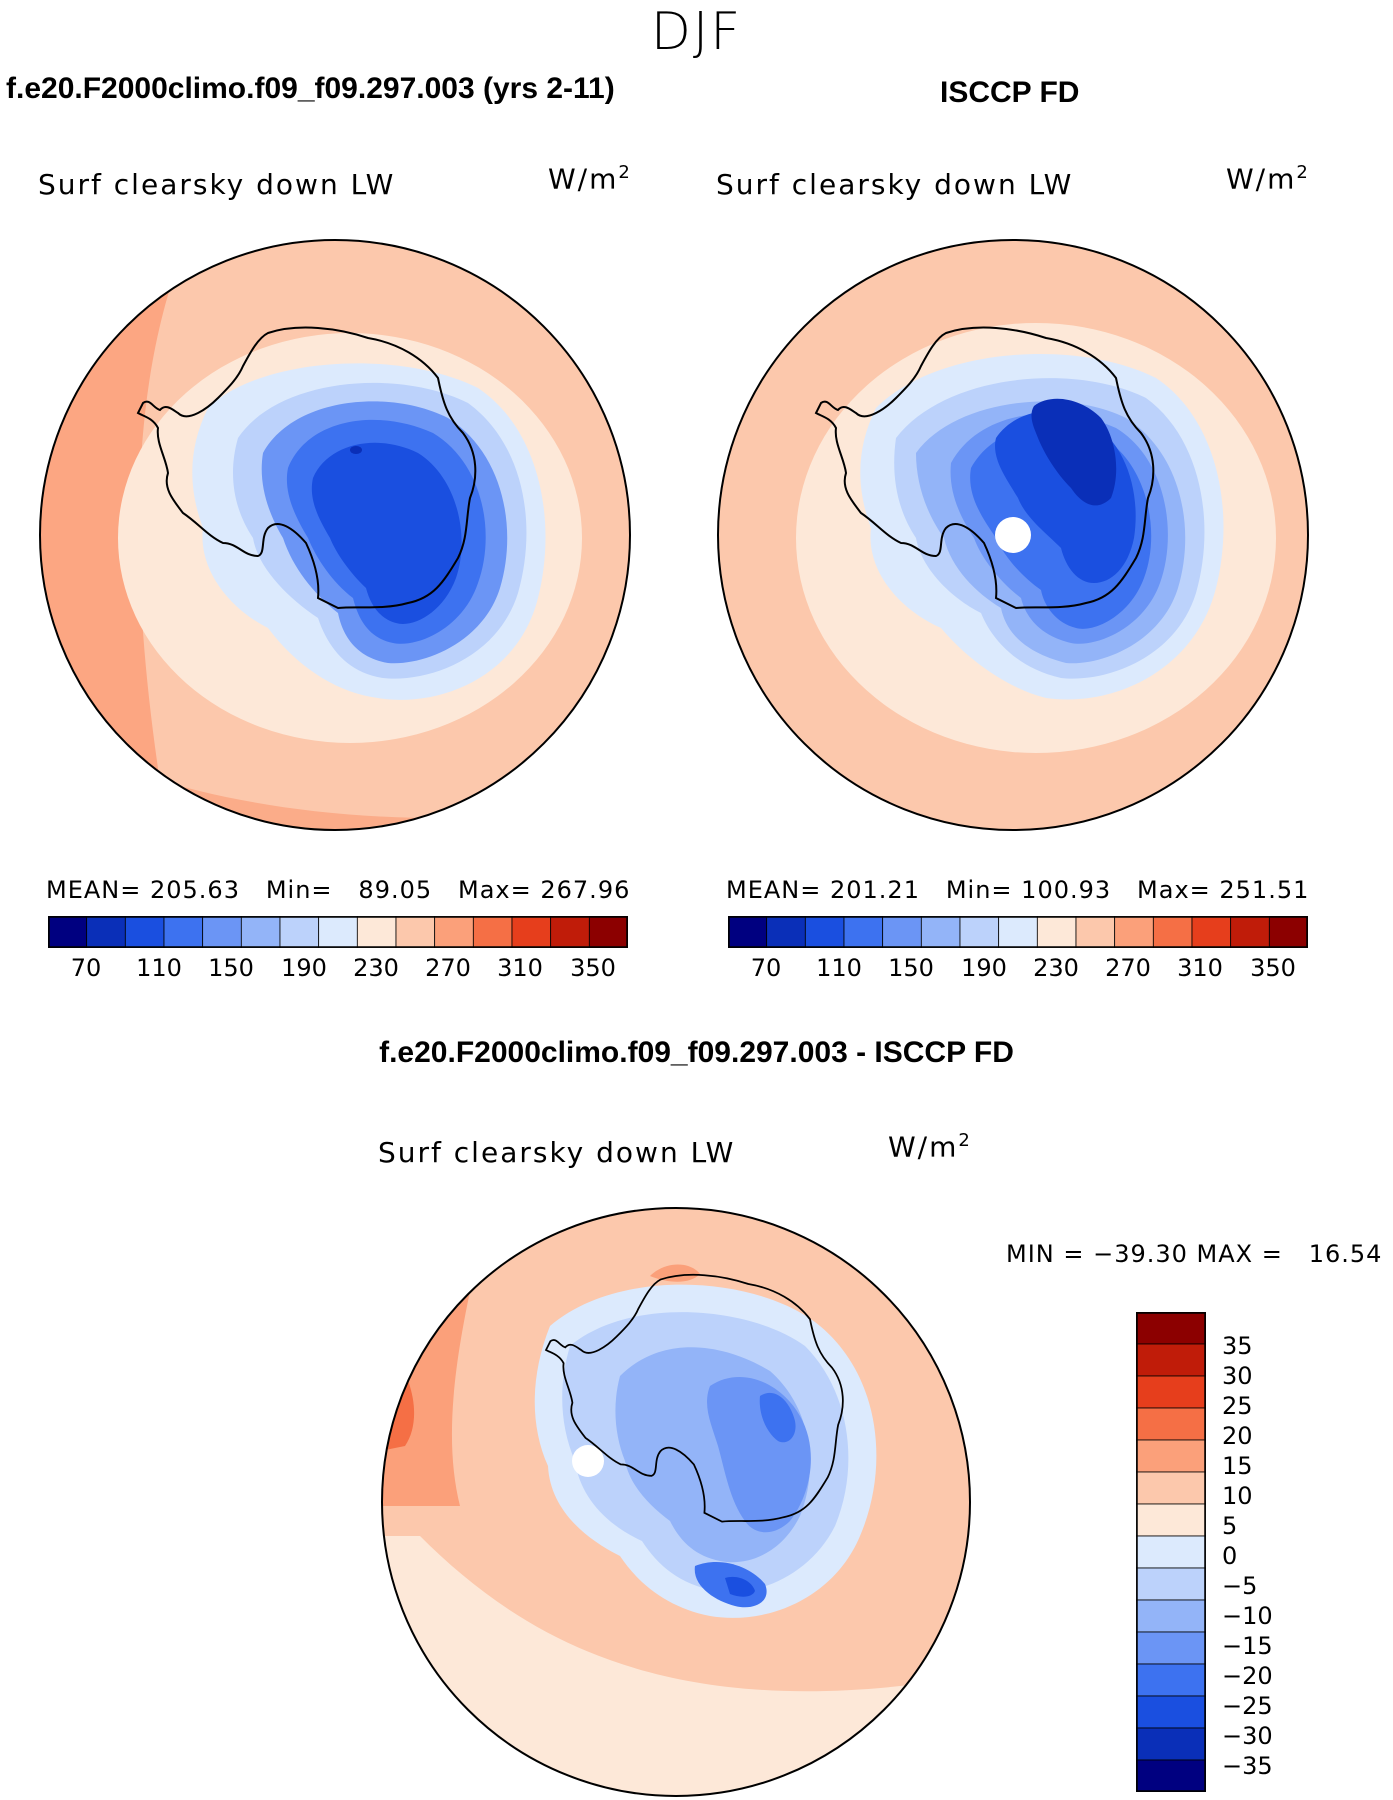 The width and height of the screenshot is (1393, 1800). I want to click on diff-colorbar-label: 0, so click(1230, 1556).